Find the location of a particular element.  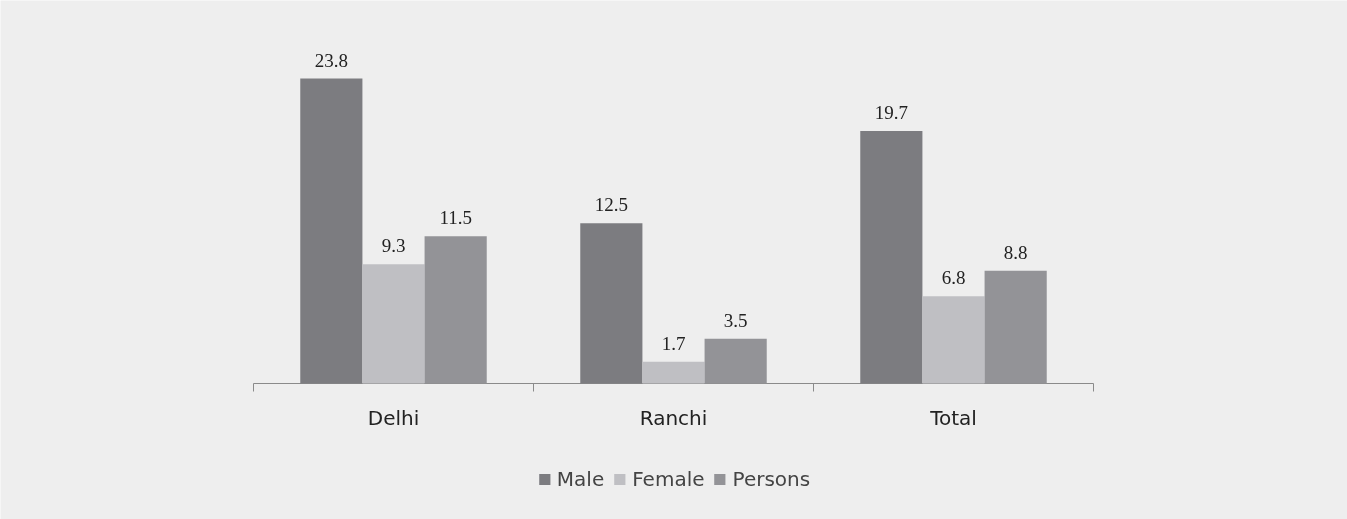

data-label: 1.7 is located at coordinates (673, 343).